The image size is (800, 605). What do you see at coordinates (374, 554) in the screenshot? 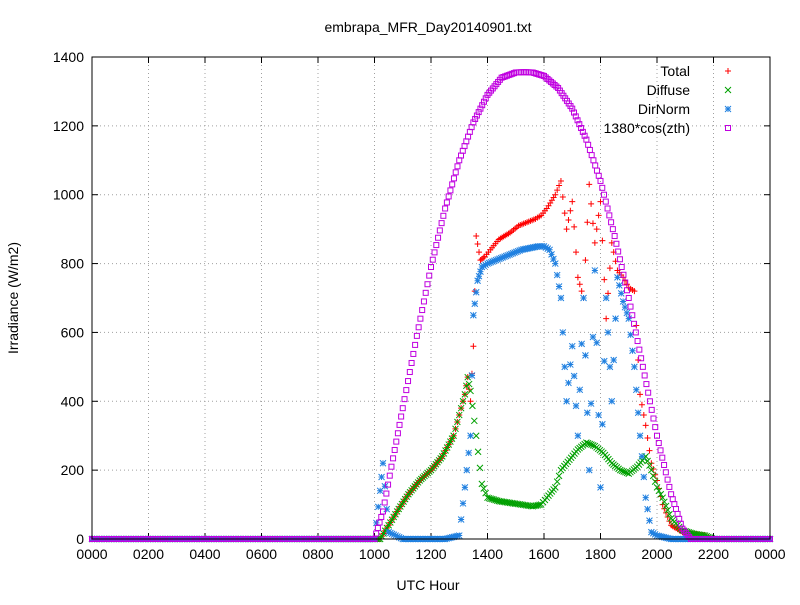
I see `x-tick-label: 1000` at bounding box center [374, 554].